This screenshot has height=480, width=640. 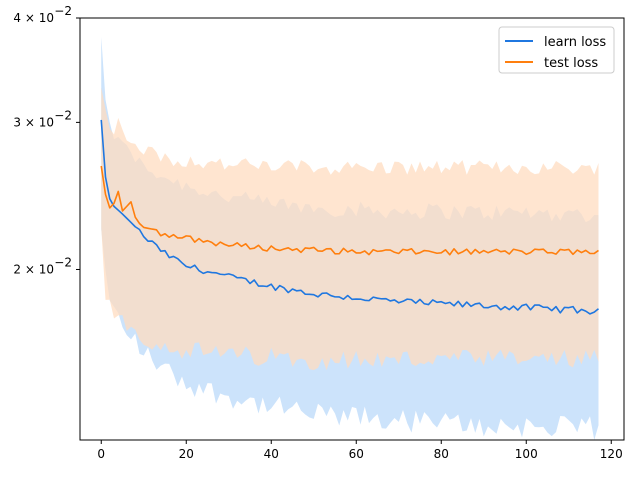 What do you see at coordinates (186, 454) in the screenshot?
I see `x-tick-label: 20` at bounding box center [186, 454].